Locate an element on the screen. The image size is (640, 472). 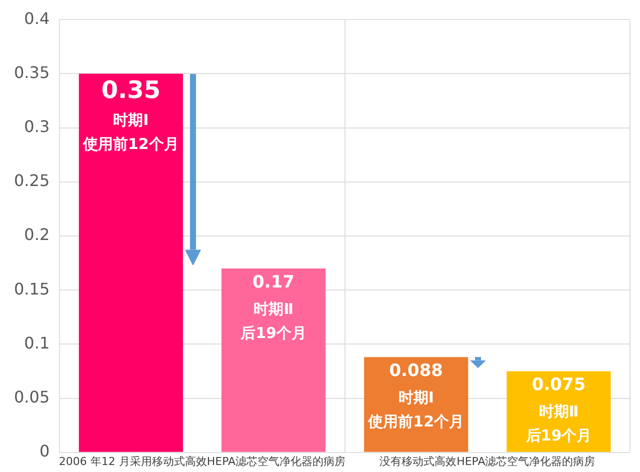
y-tick-label: 0.2 is located at coordinates (37, 234).